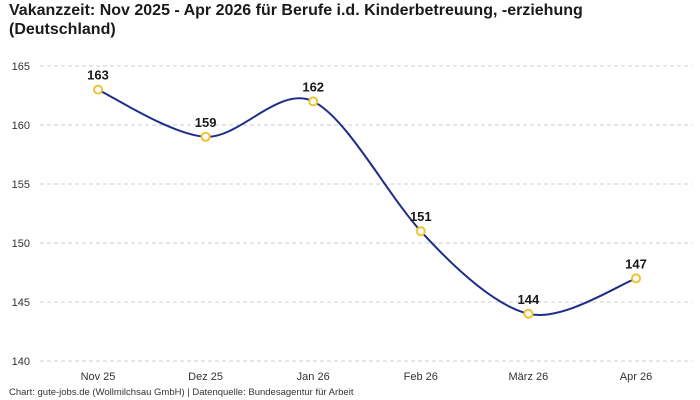  What do you see at coordinates (98, 75) in the screenshot?
I see `data-label: 163` at bounding box center [98, 75].